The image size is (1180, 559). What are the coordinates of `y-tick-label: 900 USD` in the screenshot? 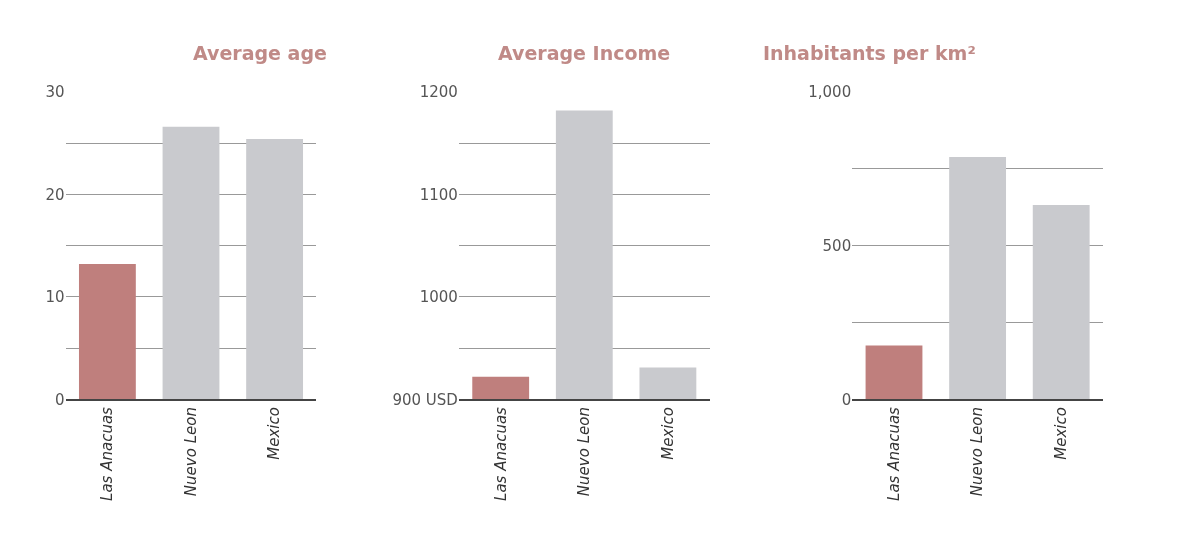 It's located at (425, 399).